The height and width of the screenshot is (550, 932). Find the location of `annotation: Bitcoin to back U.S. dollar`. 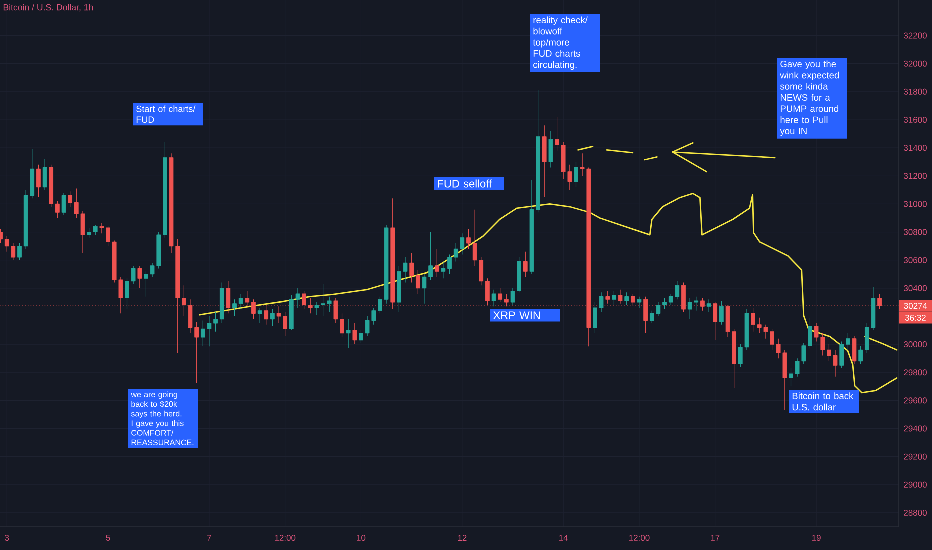

annotation: Bitcoin to back U.S. dollar is located at coordinates (823, 401).